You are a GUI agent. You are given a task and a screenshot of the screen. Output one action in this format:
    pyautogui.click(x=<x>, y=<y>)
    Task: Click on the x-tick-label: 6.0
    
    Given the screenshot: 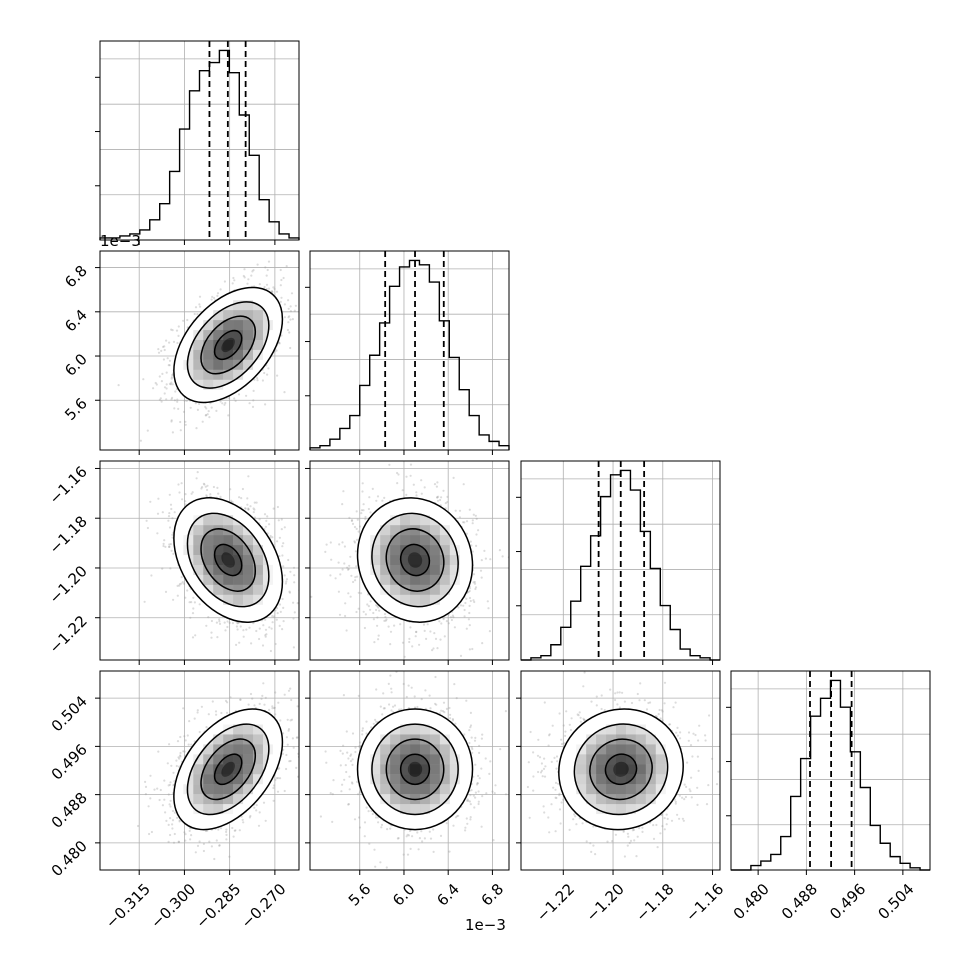 What is the action you would take?
    pyautogui.click(x=404, y=895)
    